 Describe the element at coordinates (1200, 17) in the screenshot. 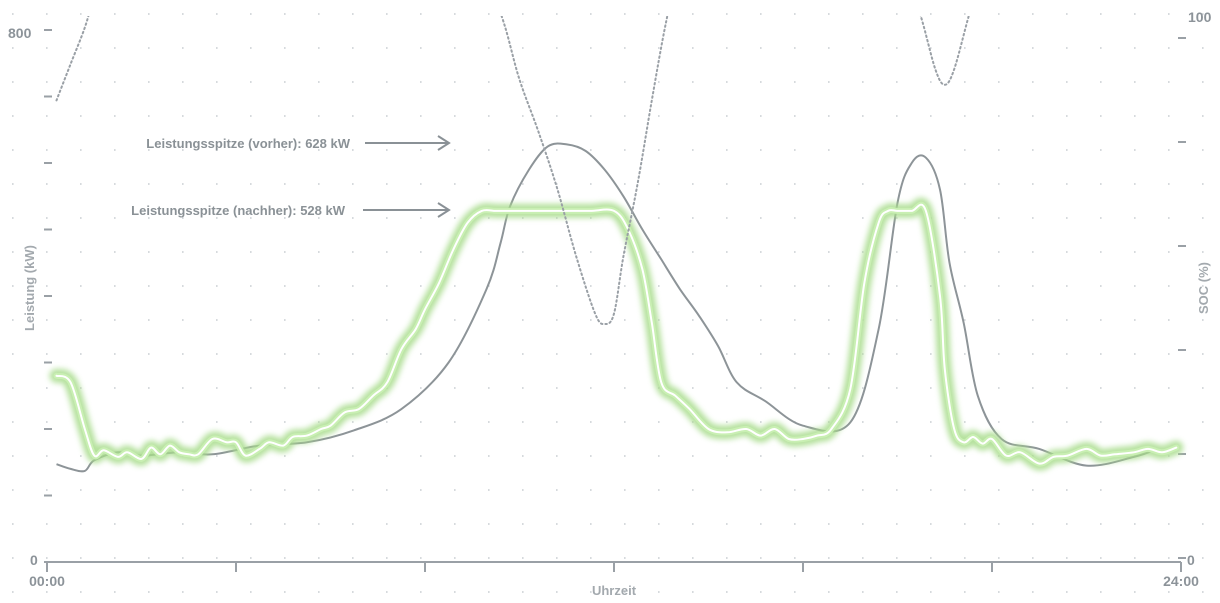

I see `y-right-tick-top: 100` at that location.